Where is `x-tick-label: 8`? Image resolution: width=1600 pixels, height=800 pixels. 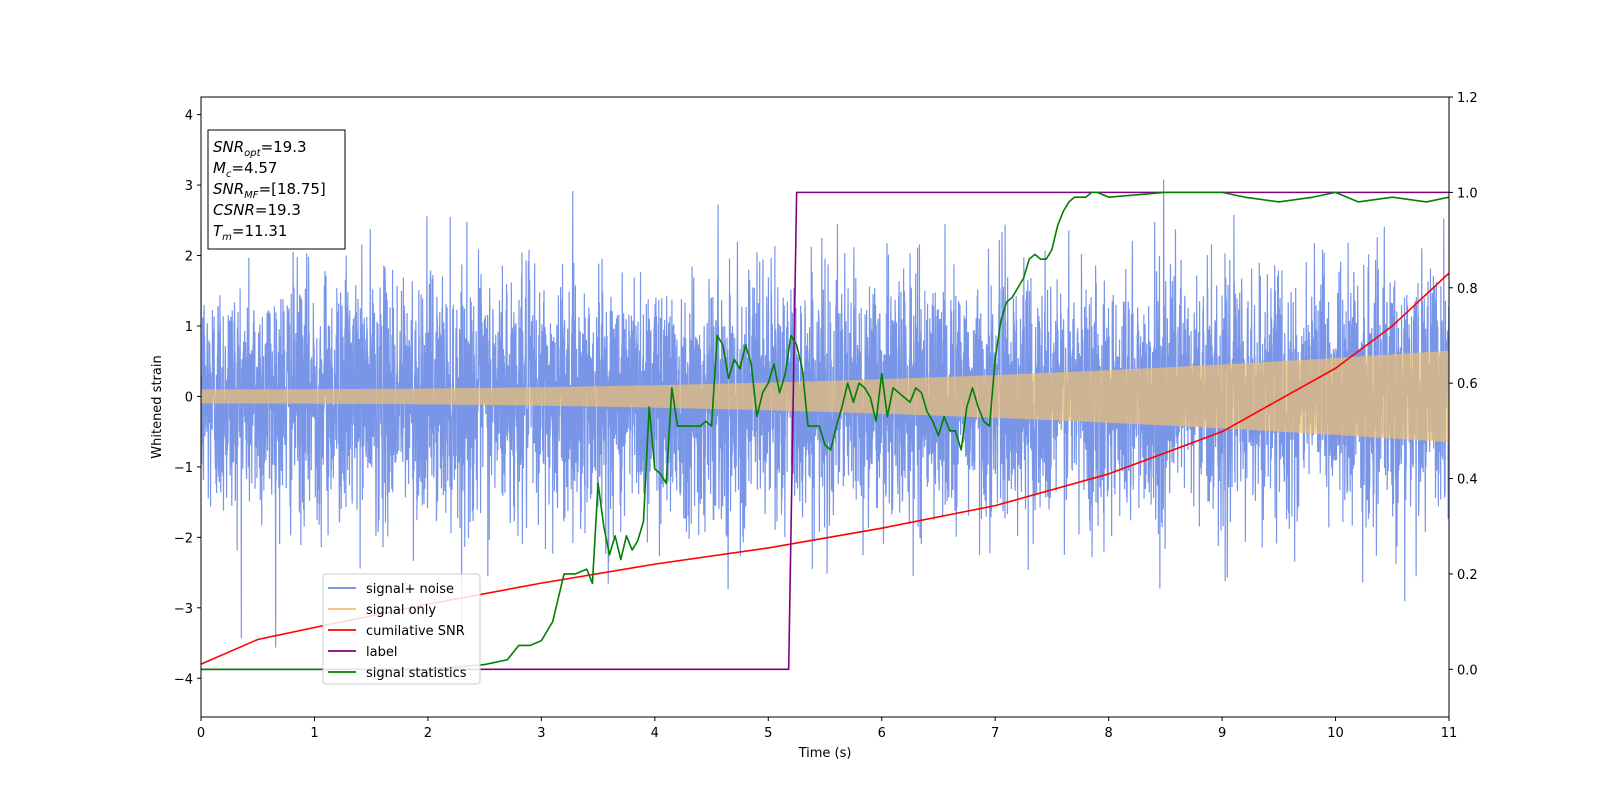
x-tick-label: 8 is located at coordinates (1108, 733).